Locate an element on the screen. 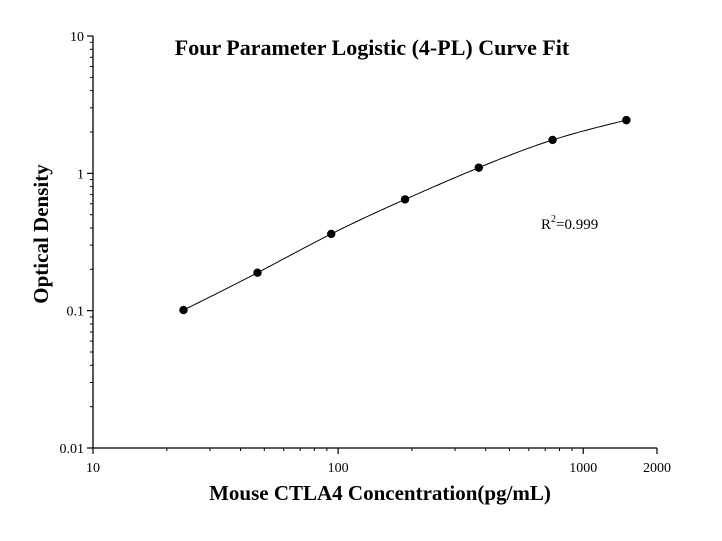 This screenshot has height=541, width=722. x-tick-label: 10 is located at coordinates (93, 468).